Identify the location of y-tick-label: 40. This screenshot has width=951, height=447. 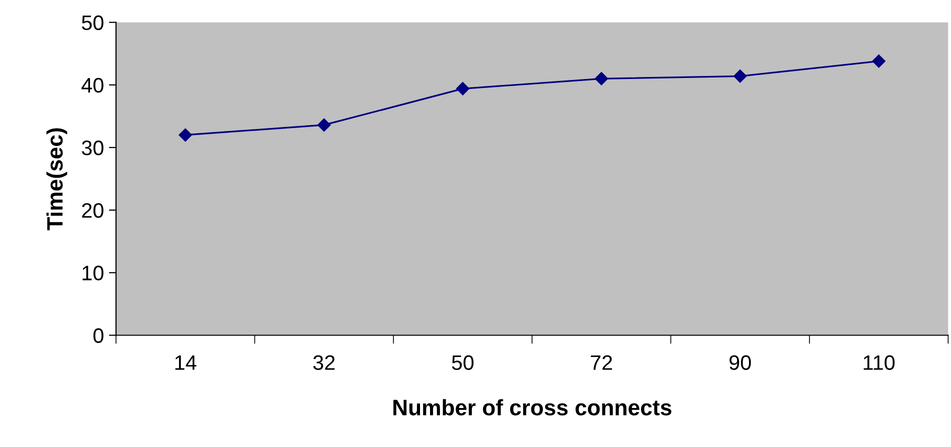
(93, 85).